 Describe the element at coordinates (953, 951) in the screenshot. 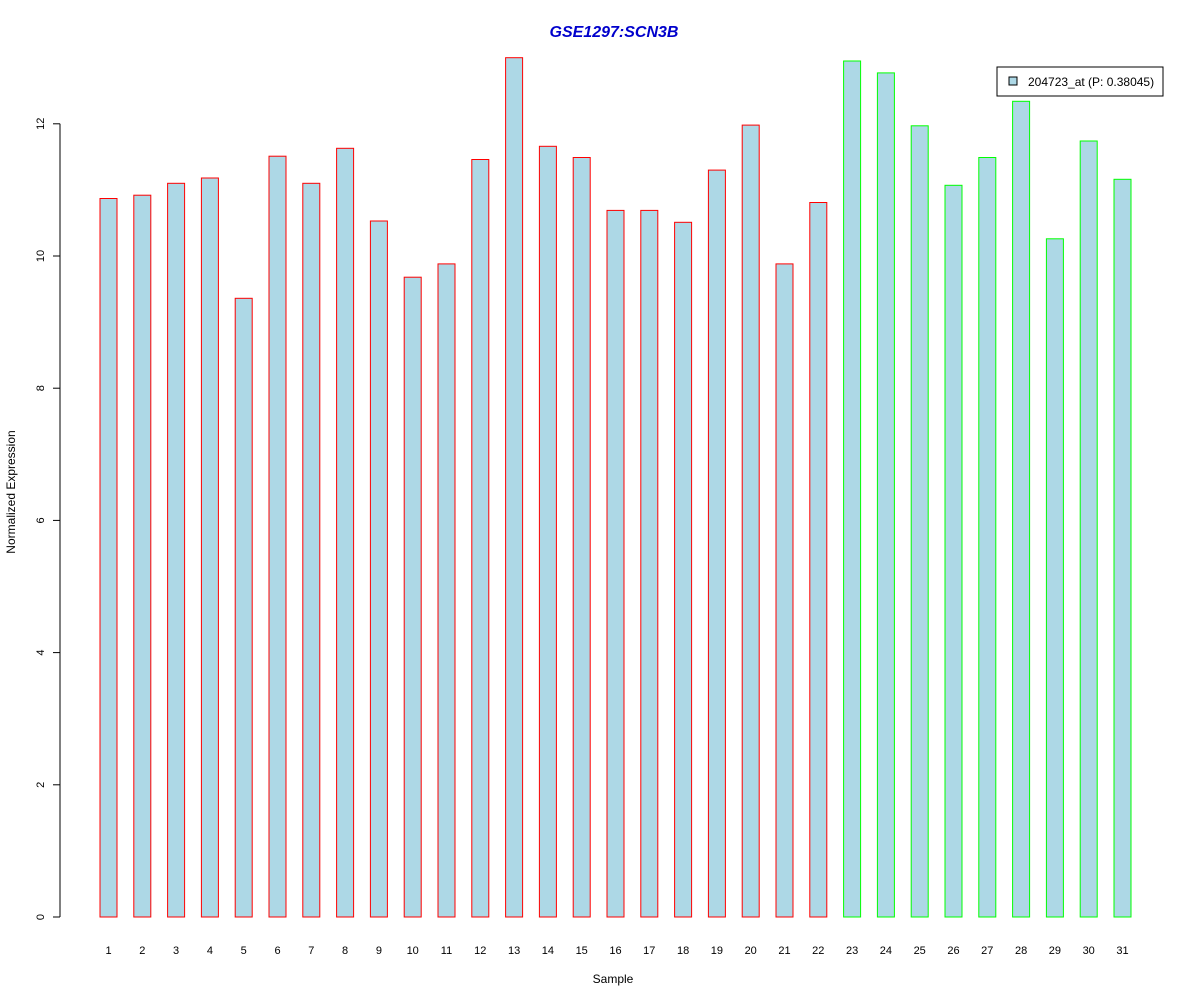

I see `x-tick-label: 26` at that location.